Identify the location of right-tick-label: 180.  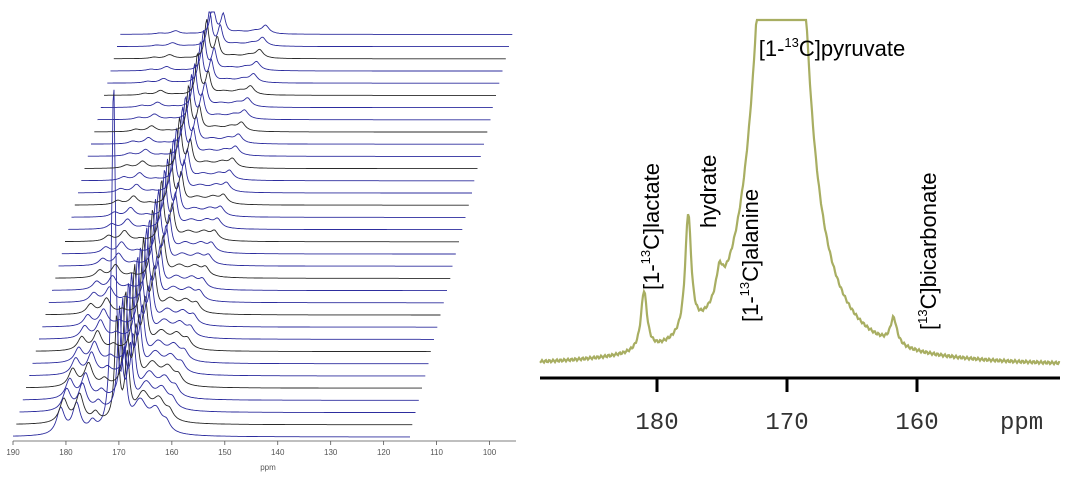
(656, 423).